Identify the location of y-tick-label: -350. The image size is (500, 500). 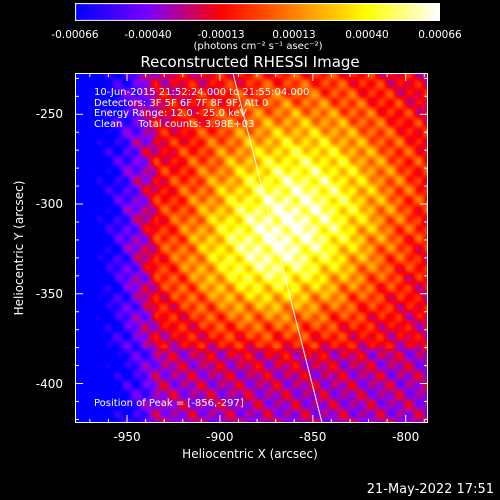
(49, 293).